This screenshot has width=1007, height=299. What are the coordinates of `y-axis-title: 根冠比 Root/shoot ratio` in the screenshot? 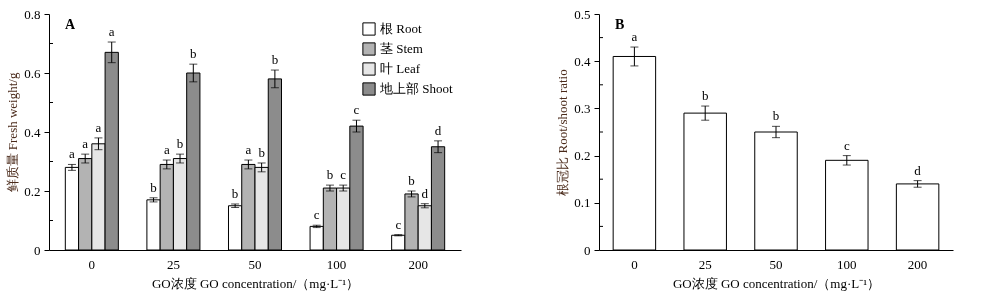 It's located at (563, 132).